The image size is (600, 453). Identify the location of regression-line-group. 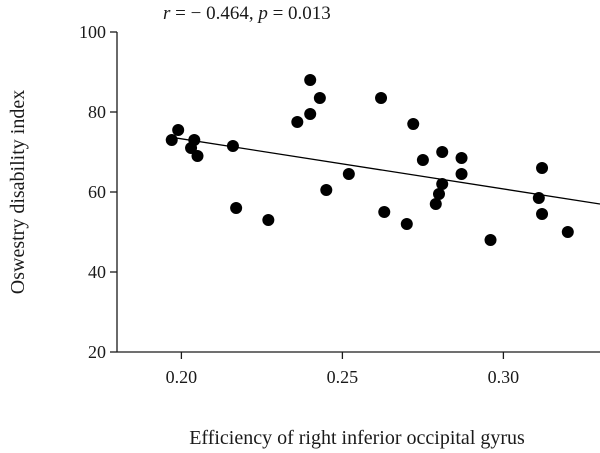
(384, 170).